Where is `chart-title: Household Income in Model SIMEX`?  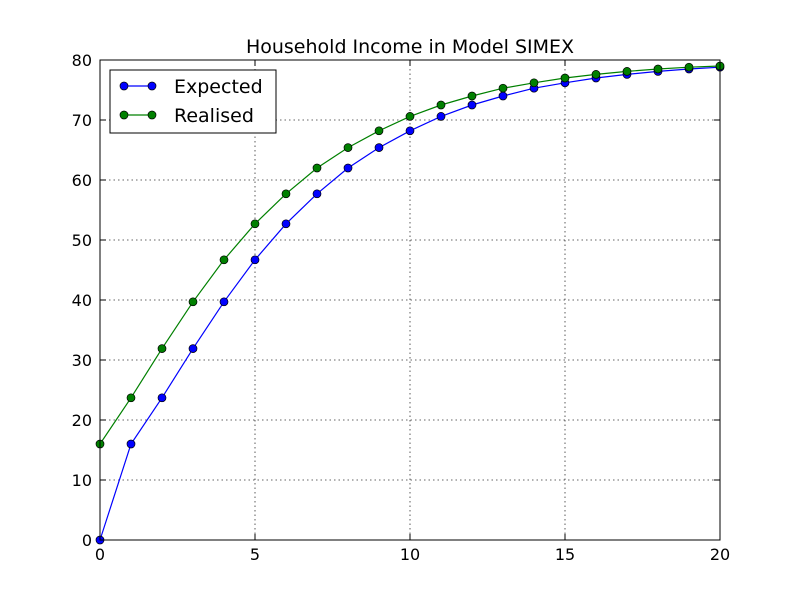
chart-title: Household Income in Model SIMEX is located at coordinates (410, 47).